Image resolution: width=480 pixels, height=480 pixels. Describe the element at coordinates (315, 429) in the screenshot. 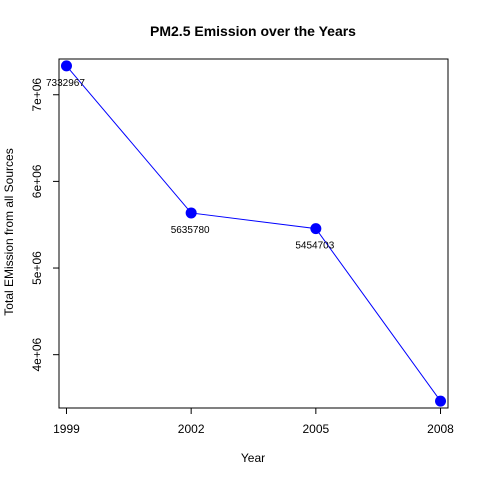

I see `x-tick-label: 2005` at that location.